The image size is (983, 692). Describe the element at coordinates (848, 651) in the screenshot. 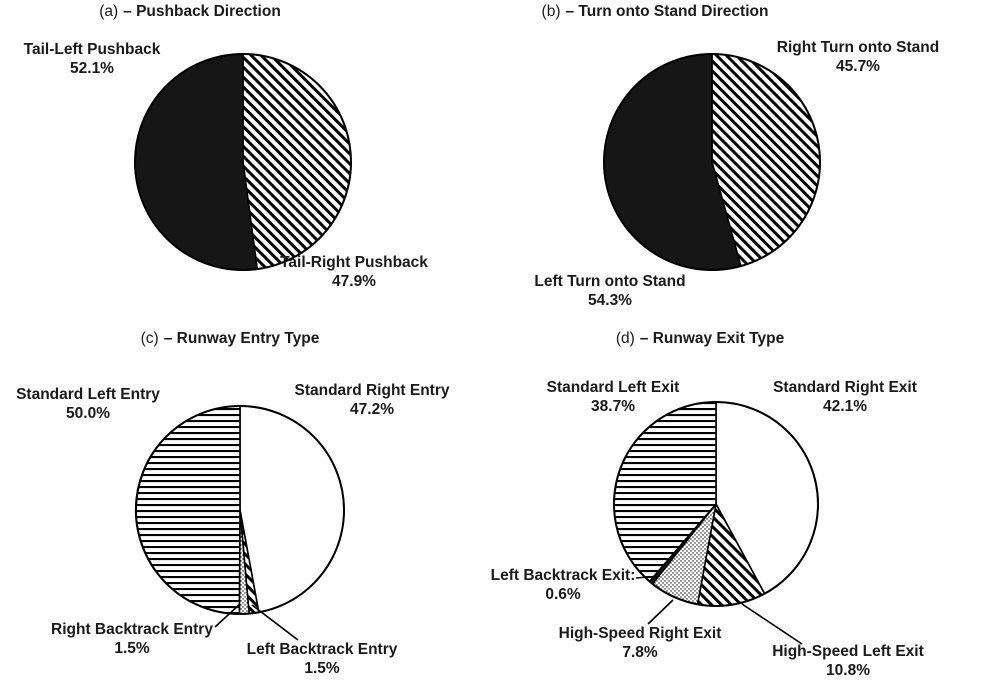

I see `slice-label-text: High-Speed Left Exit` at that location.